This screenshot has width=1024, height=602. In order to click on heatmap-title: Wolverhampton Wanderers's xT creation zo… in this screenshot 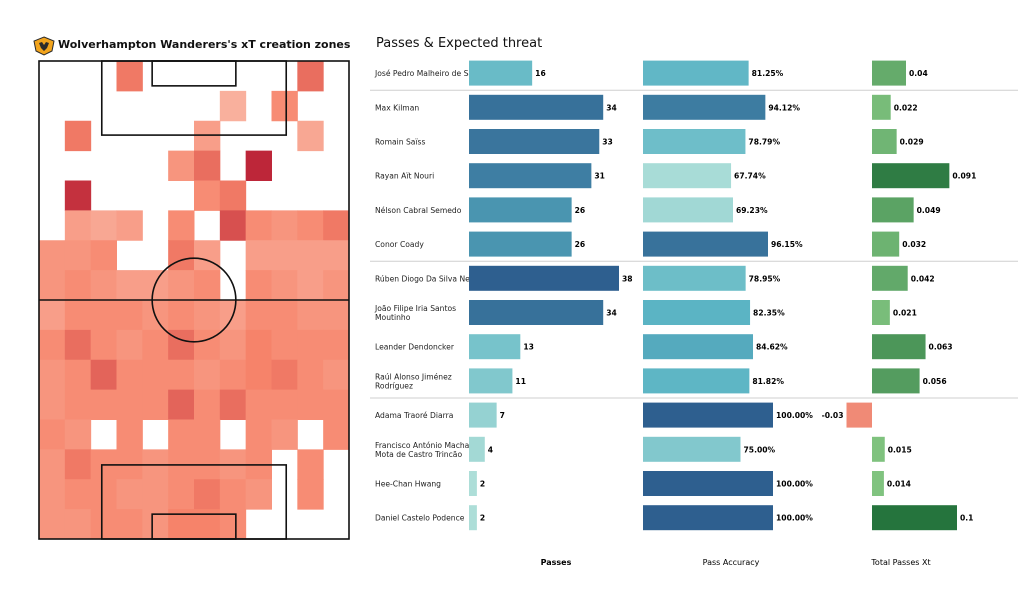, I will do `click(204, 44)`.